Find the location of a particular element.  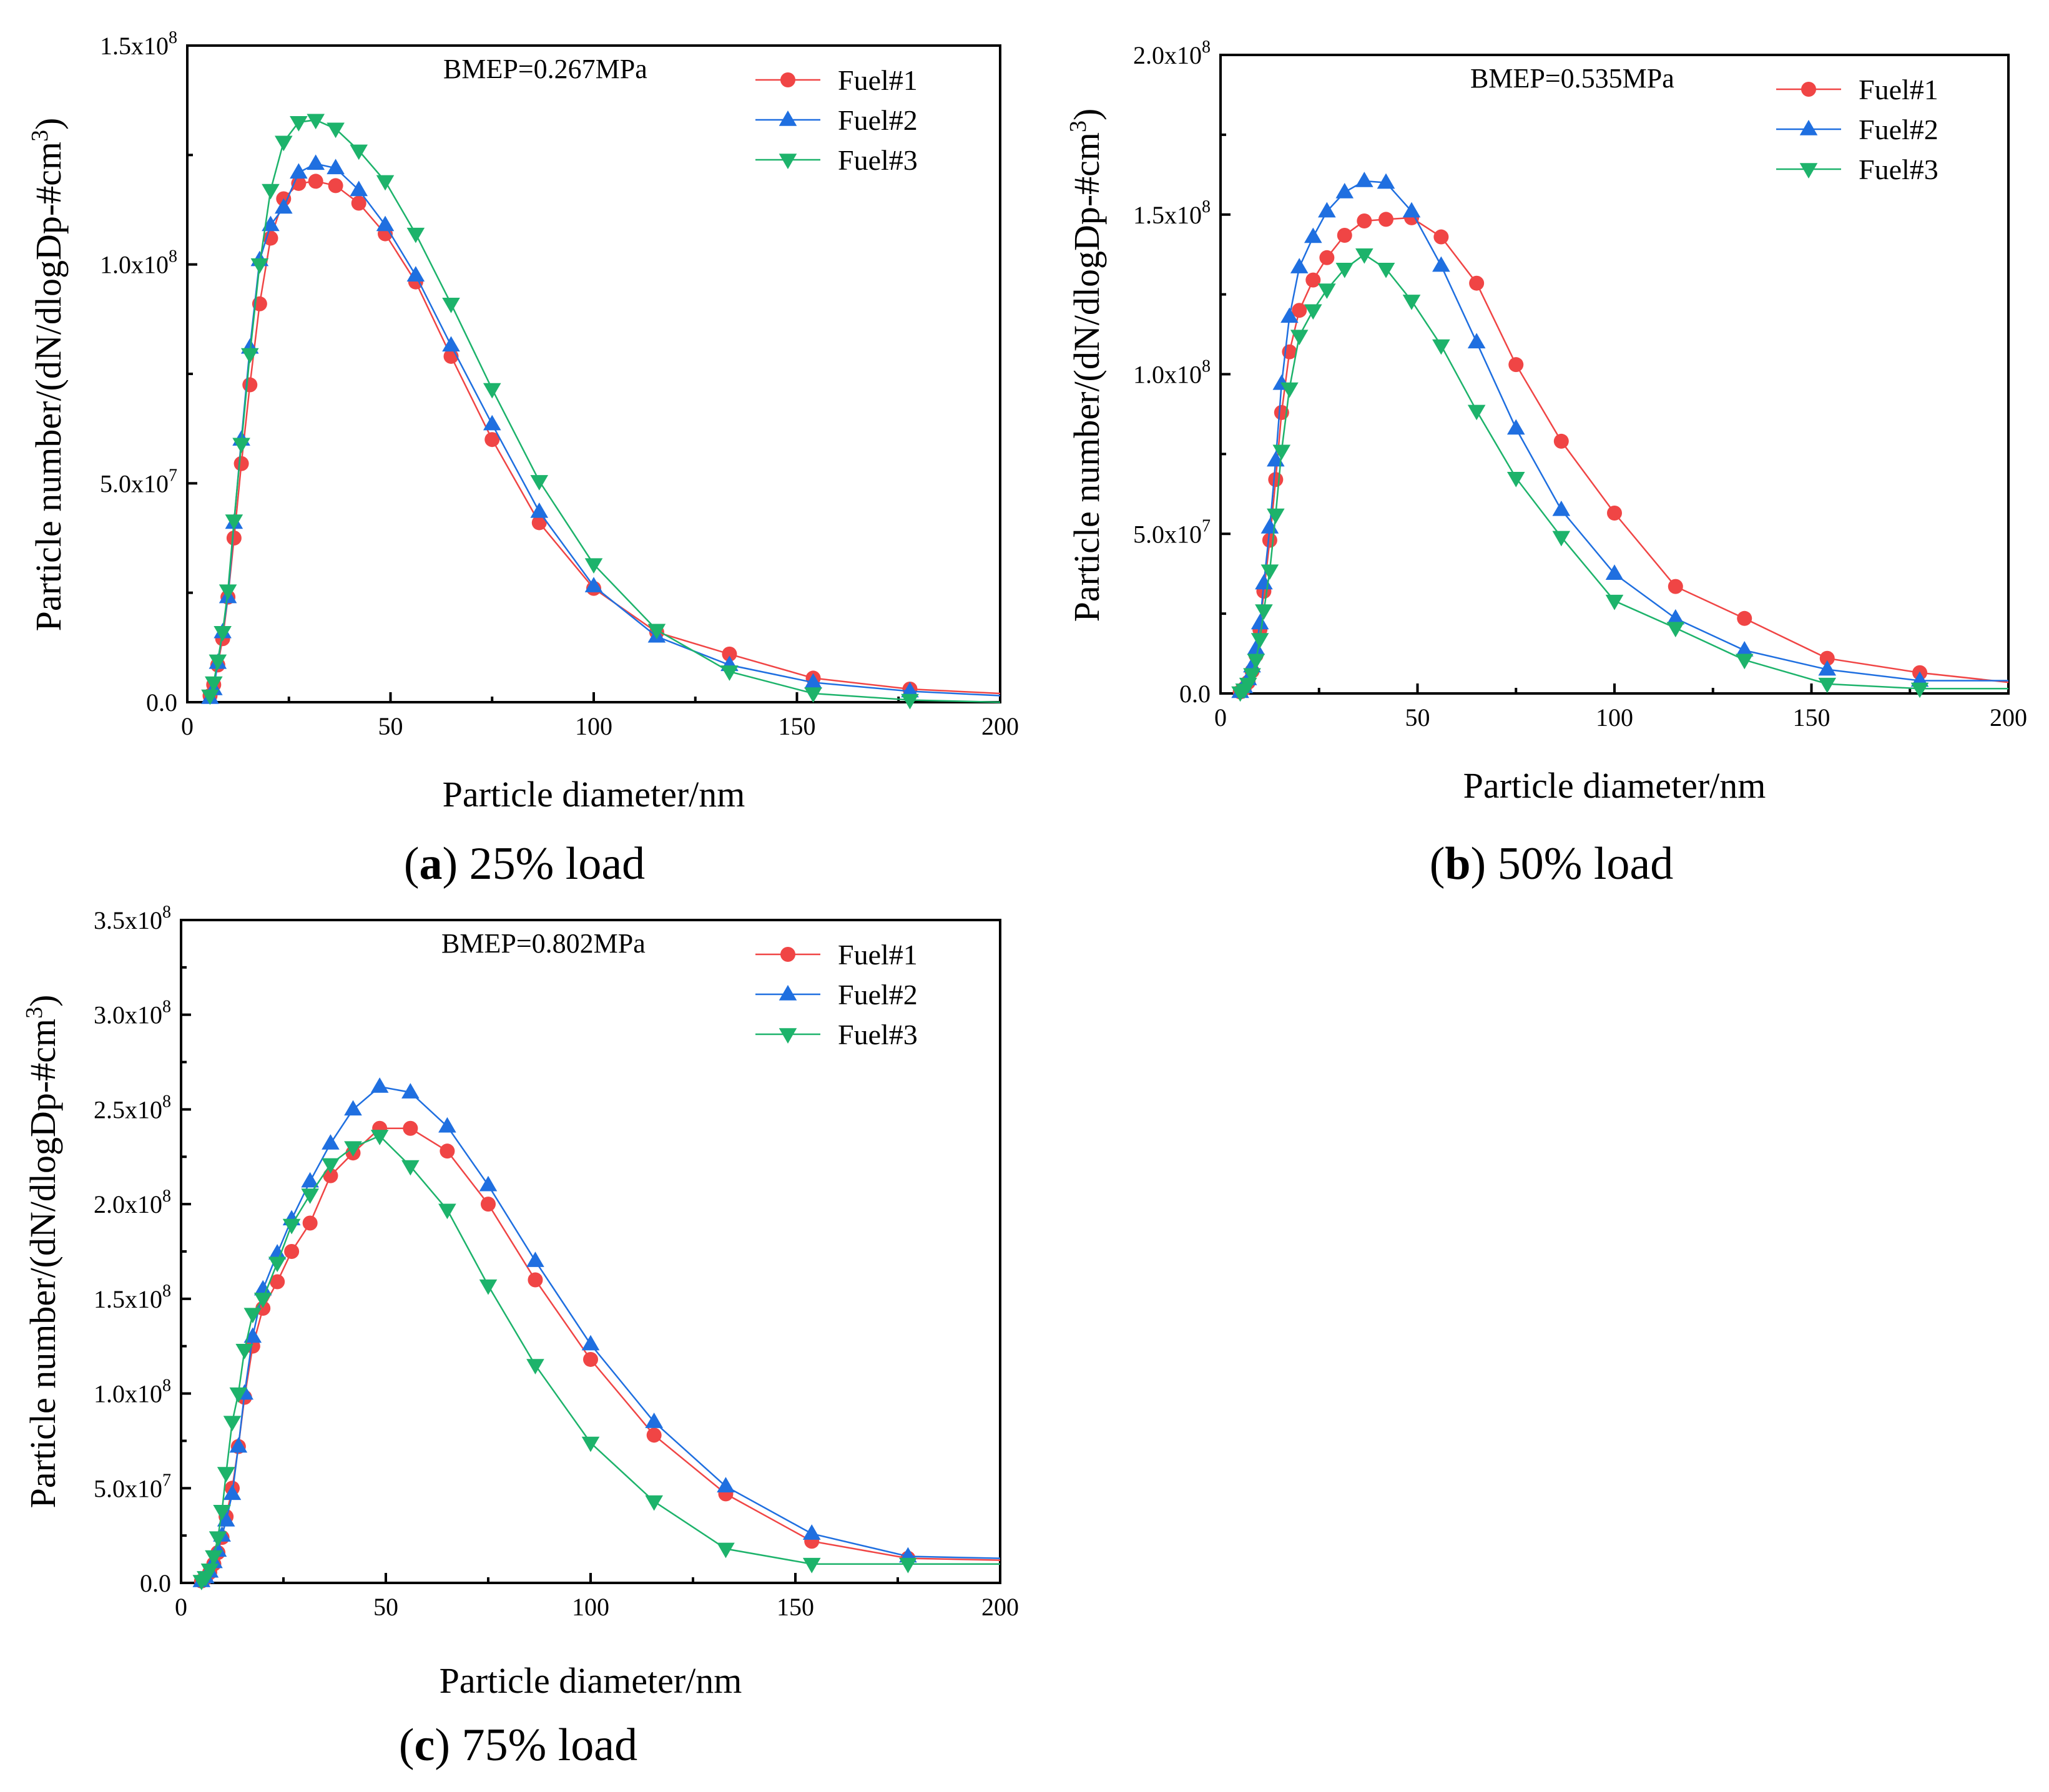

panel-b-legend-label-2: Fuel#3 is located at coordinates (1898, 169).